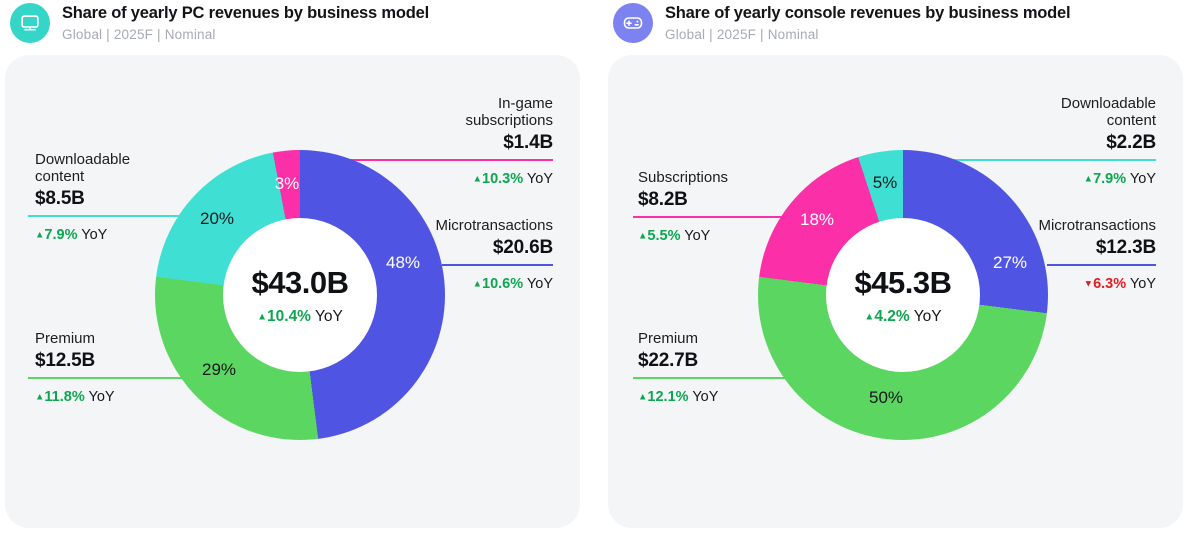 The image size is (1192, 537). Describe the element at coordinates (1088, 284) in the screenshot. I see `trend-down-icon: ▼` at that location.